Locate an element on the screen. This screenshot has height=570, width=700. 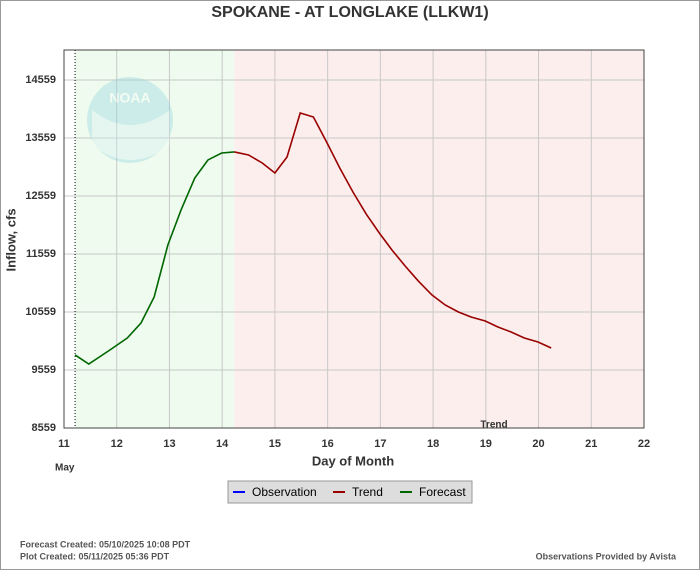
x-tick-label: 15 is located at coordinates (275, 444).